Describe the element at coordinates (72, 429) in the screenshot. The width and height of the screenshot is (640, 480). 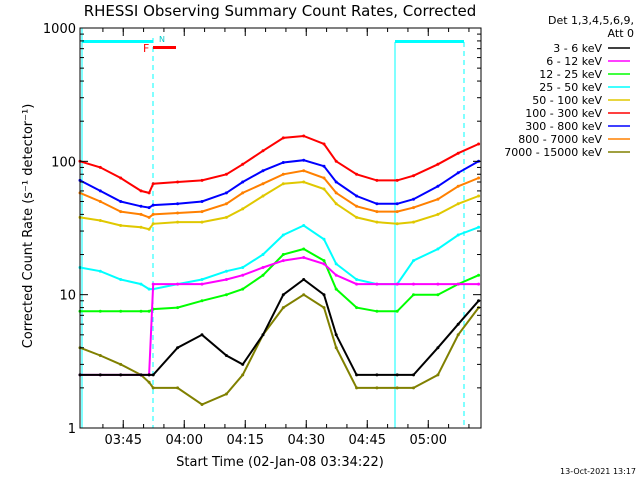
I see `y-tick-label: 1` at that location.